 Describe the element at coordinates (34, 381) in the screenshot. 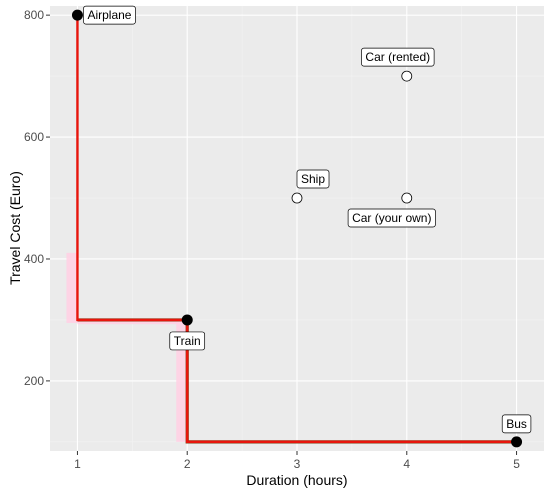

I see `y-tick-label: 200` at that location.